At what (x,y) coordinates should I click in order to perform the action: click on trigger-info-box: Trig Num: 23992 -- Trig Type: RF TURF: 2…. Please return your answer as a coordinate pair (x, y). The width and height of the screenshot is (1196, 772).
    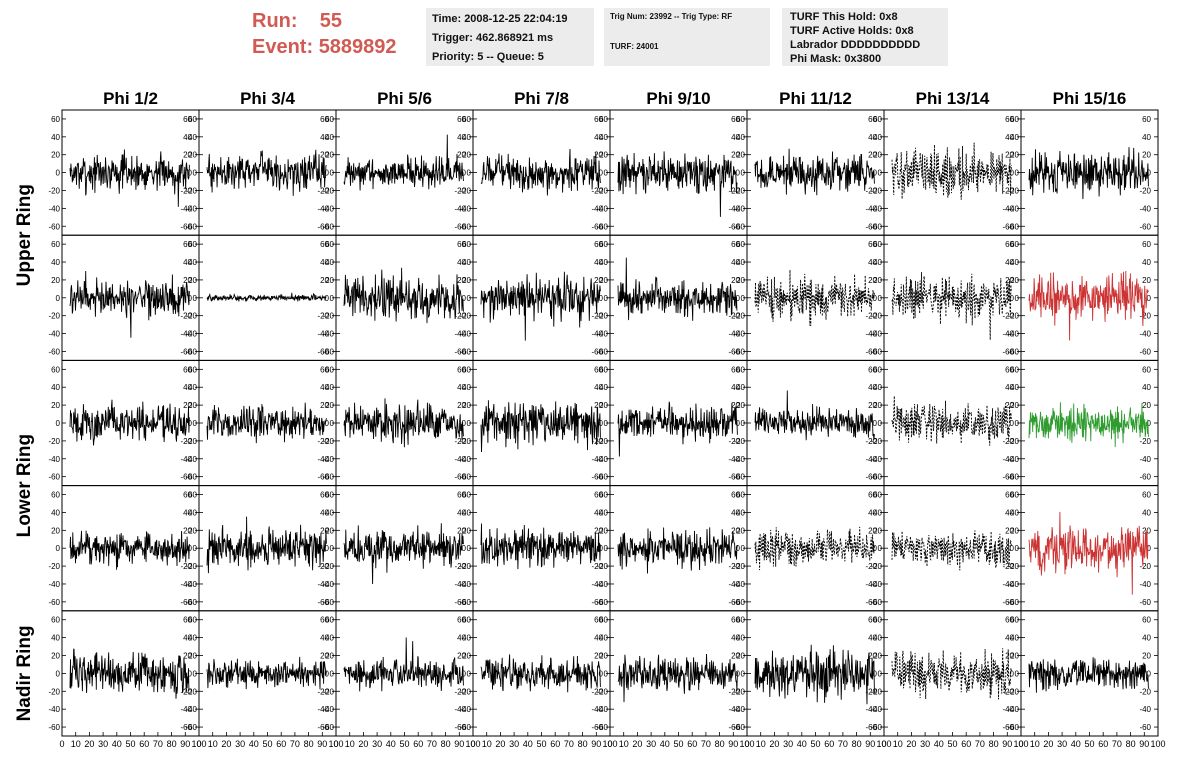
    Looking at the image, I should click on (687, 37).